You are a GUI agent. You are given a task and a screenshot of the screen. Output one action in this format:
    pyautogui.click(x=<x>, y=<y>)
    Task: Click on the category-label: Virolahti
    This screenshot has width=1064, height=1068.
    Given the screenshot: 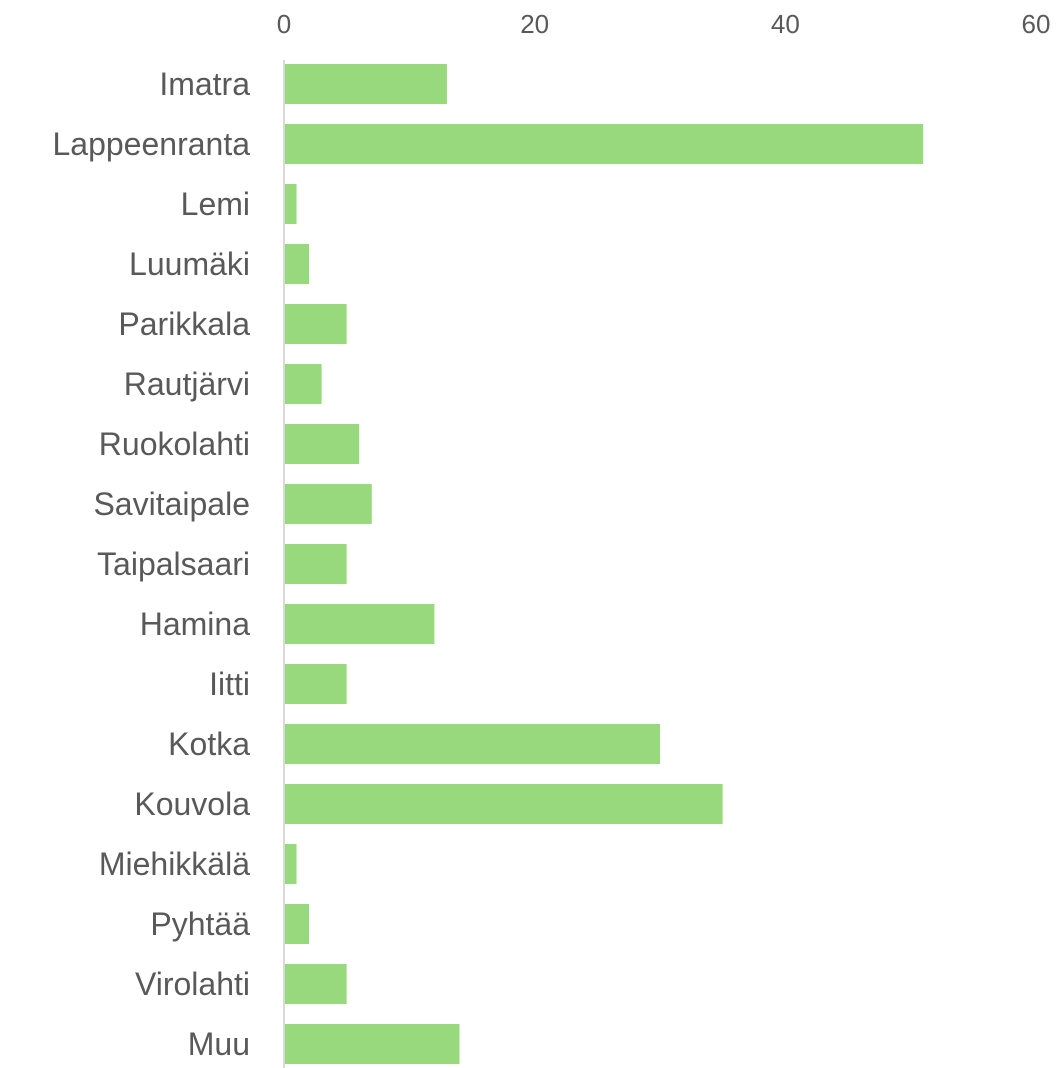 What is the action you would take?
    pyautogui.click(x=192, y=984)
    